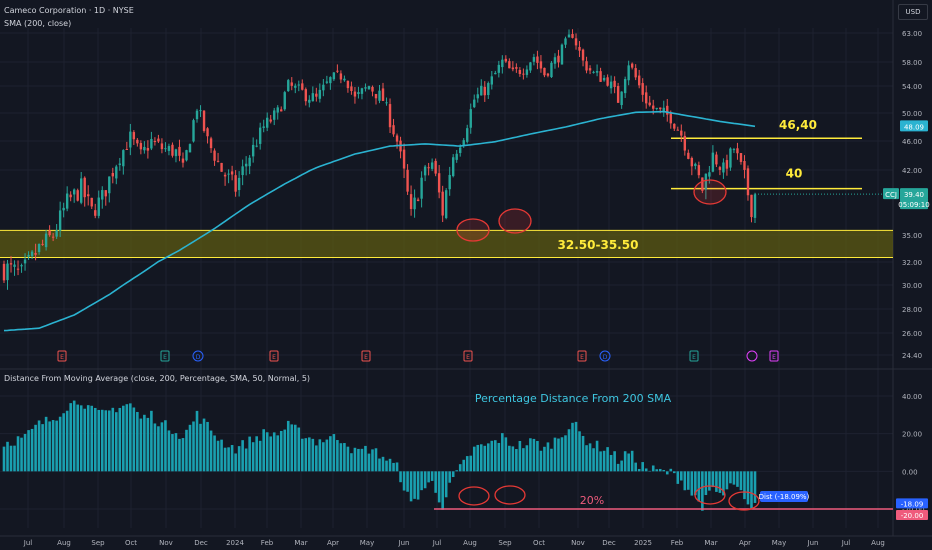  I want to click on time-axis-tick: 2025, so click(643, 543).